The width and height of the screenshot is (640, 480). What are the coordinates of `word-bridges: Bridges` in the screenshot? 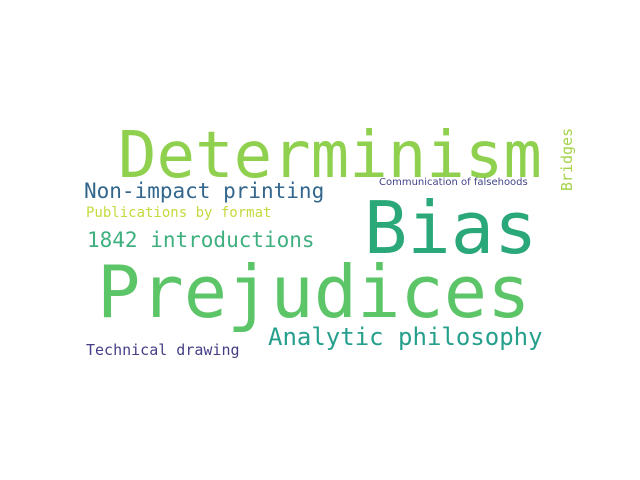 It's located at (567, 159).